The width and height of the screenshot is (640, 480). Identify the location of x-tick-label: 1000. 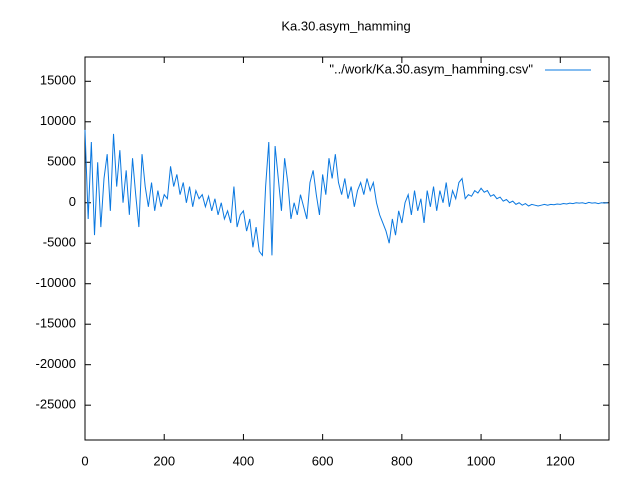
(481, 460).